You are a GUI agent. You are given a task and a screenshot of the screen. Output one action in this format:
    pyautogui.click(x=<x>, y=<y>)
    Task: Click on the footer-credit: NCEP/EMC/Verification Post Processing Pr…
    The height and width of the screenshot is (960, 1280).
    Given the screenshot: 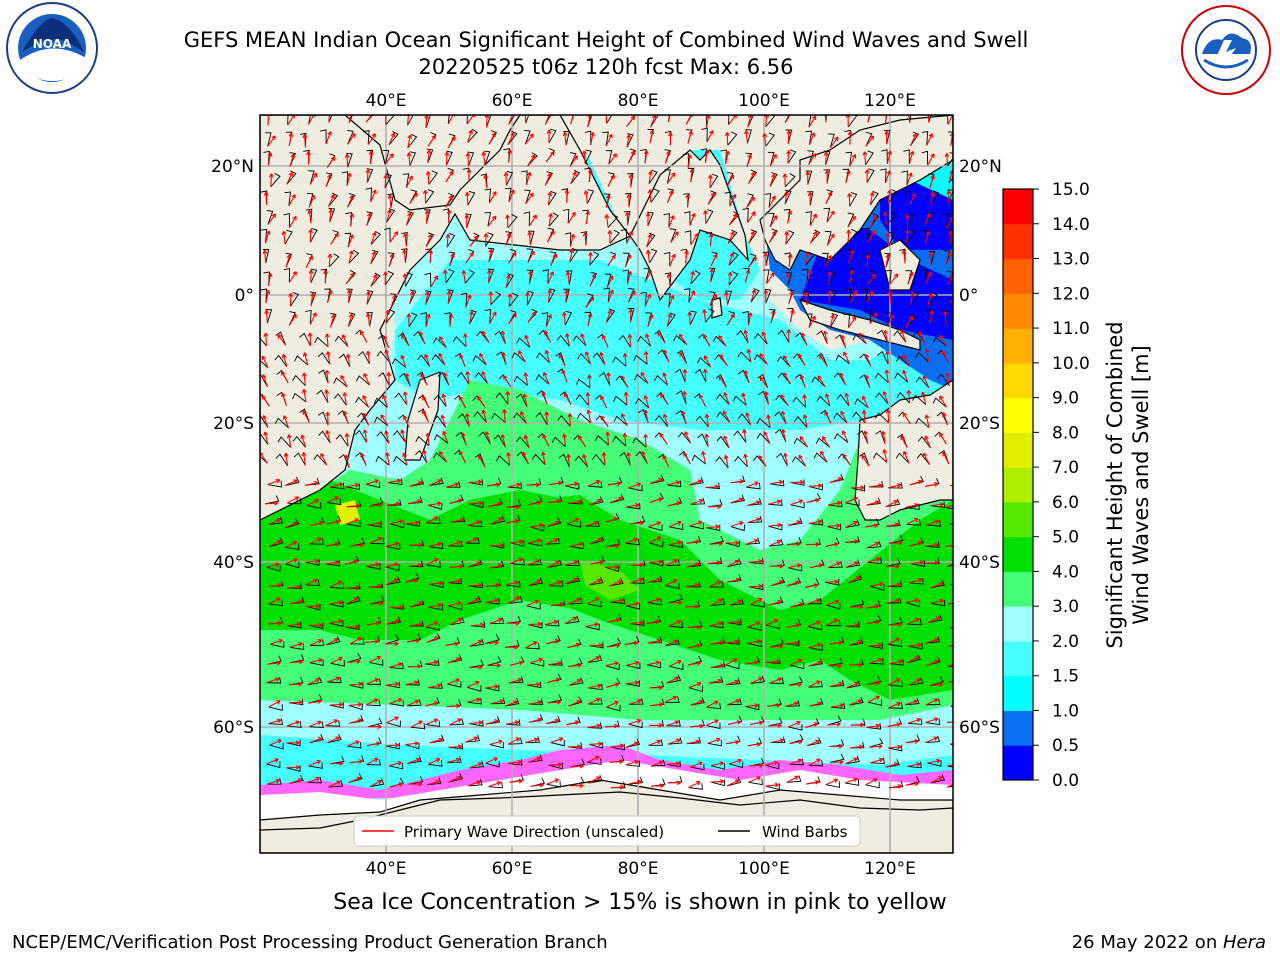 What is the action you would take?
    pyautogui.click(x=310, y=942)
    